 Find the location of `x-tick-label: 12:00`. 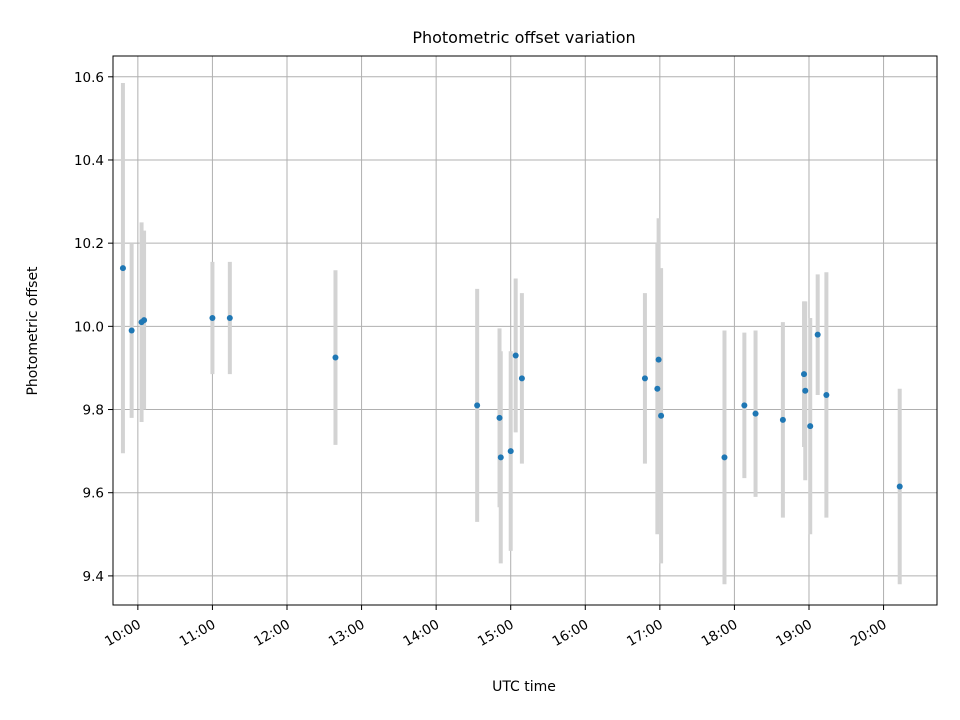

x-tick-label: 12:00 is located at coordinates (272, 633).